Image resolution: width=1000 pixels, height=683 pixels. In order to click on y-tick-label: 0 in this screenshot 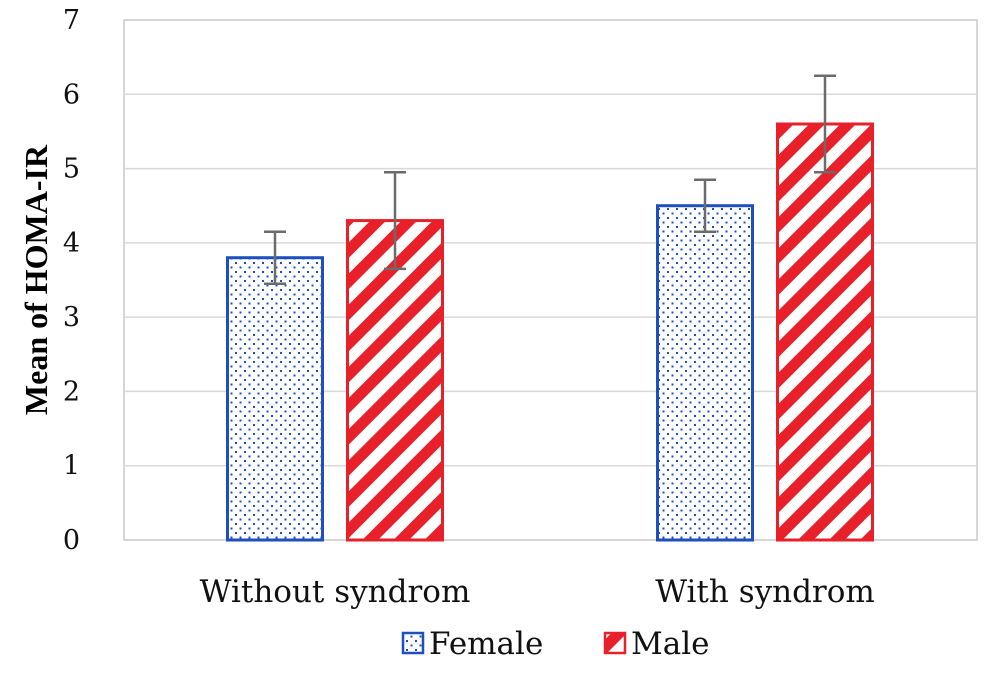, I will do `click(71, 540)`.